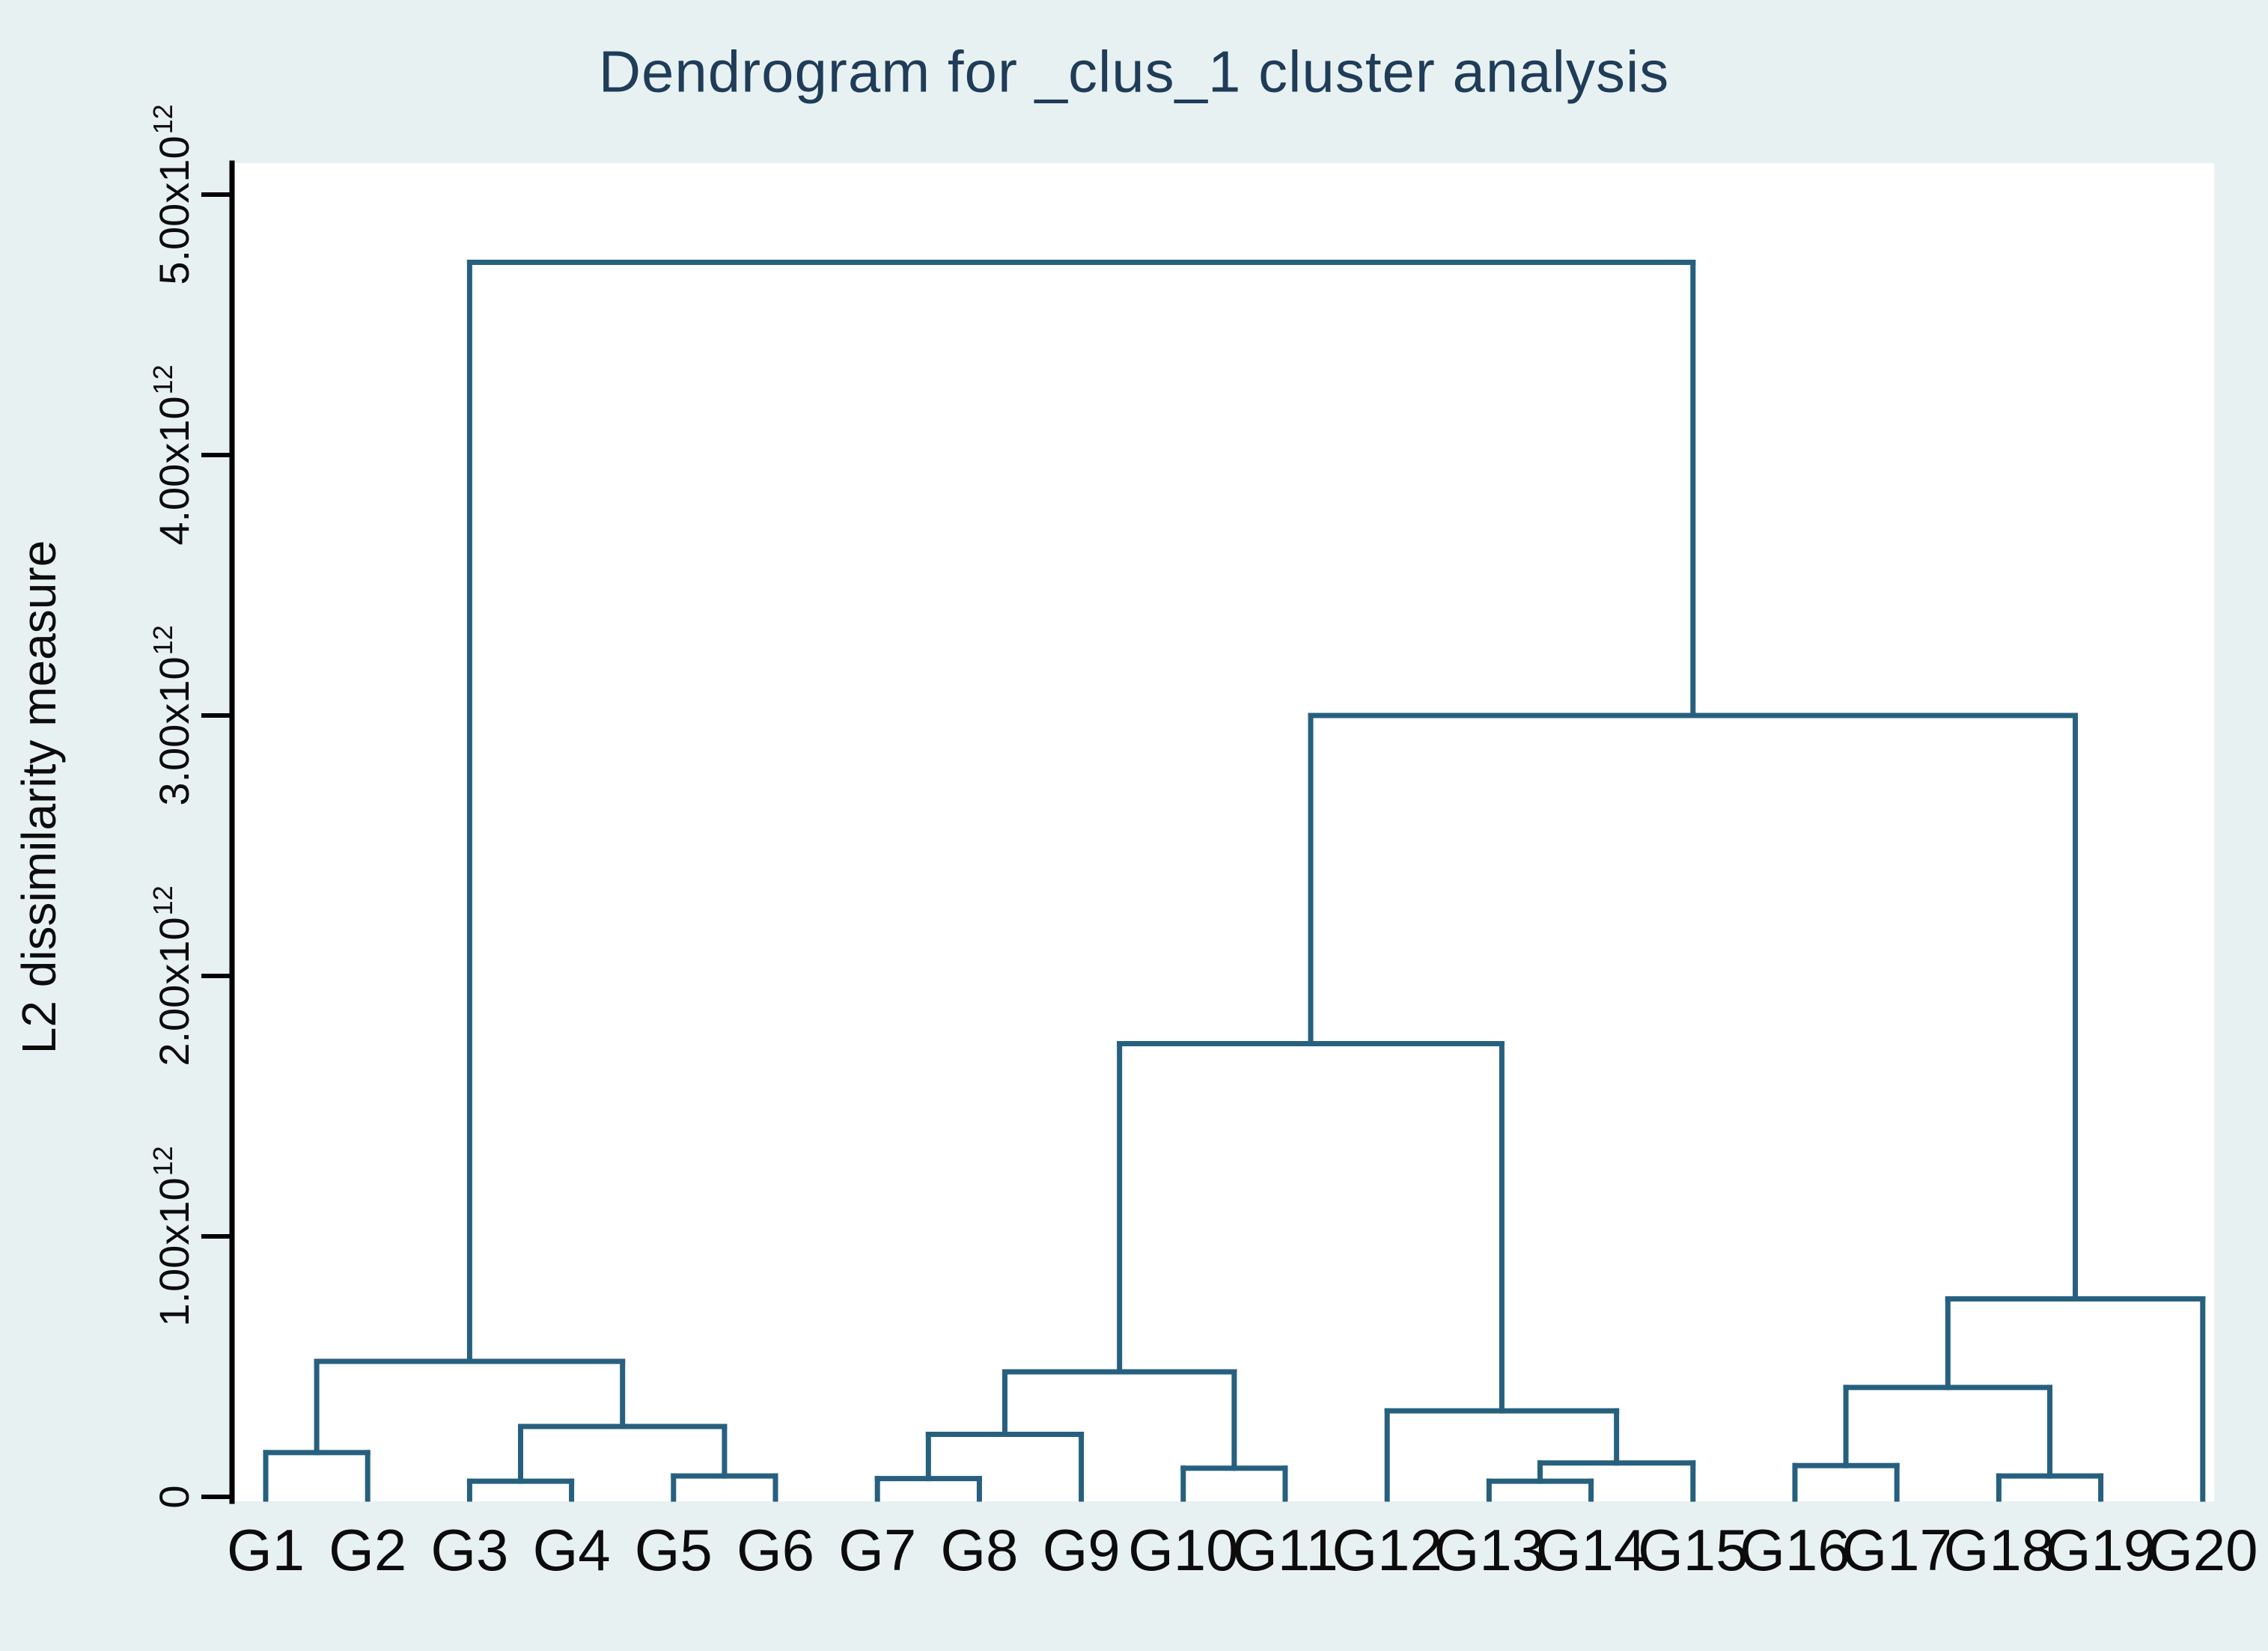  What do you see at coordinates (1387, 1550) in the screenshot?
I see `leaf-label: G12` at bounding box center [1387, 1550].